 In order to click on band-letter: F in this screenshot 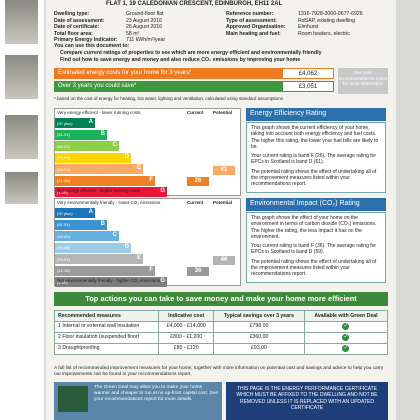, I will do `click(151, 269)`.